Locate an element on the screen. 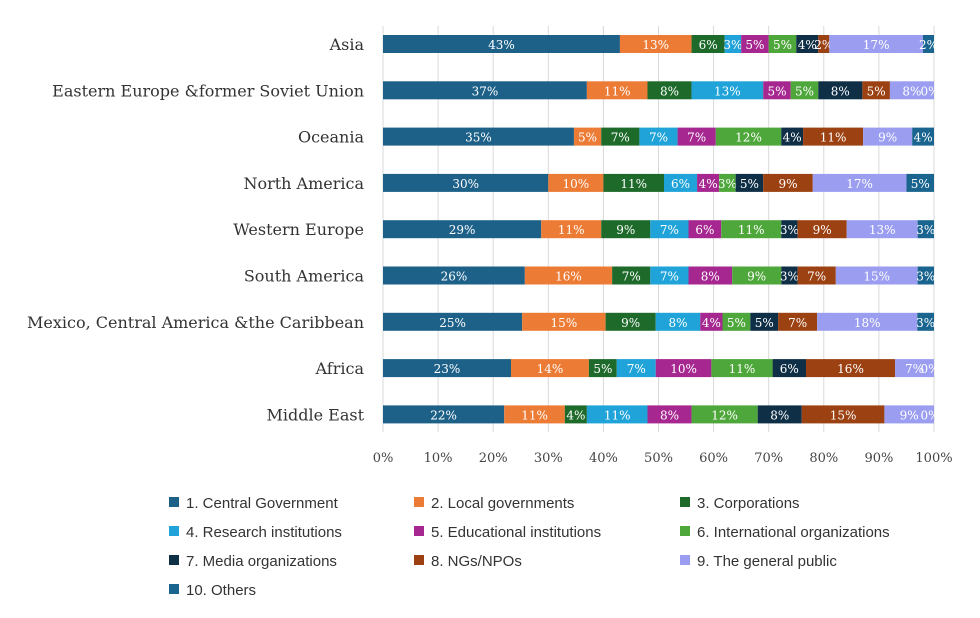 This screenshot has height=618, width=980. x-tick-label: 0% is located at coordinates (383, 458).